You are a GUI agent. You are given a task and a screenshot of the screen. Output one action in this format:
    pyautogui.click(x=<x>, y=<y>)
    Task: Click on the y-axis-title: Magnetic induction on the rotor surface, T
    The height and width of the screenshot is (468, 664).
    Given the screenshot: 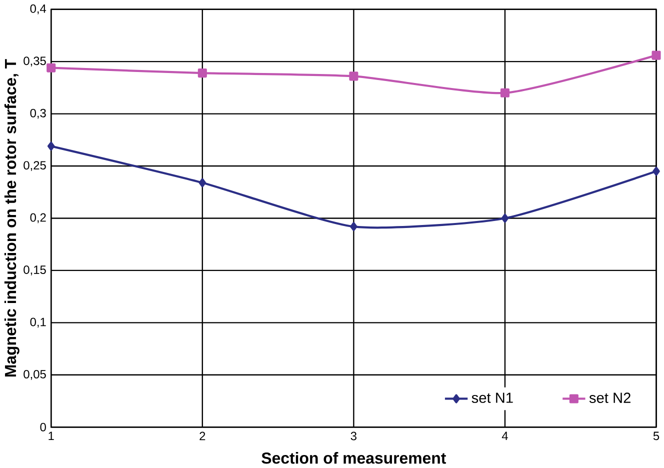 What is the action you would take?
    pyautogui.click(x=12, y=217)
    